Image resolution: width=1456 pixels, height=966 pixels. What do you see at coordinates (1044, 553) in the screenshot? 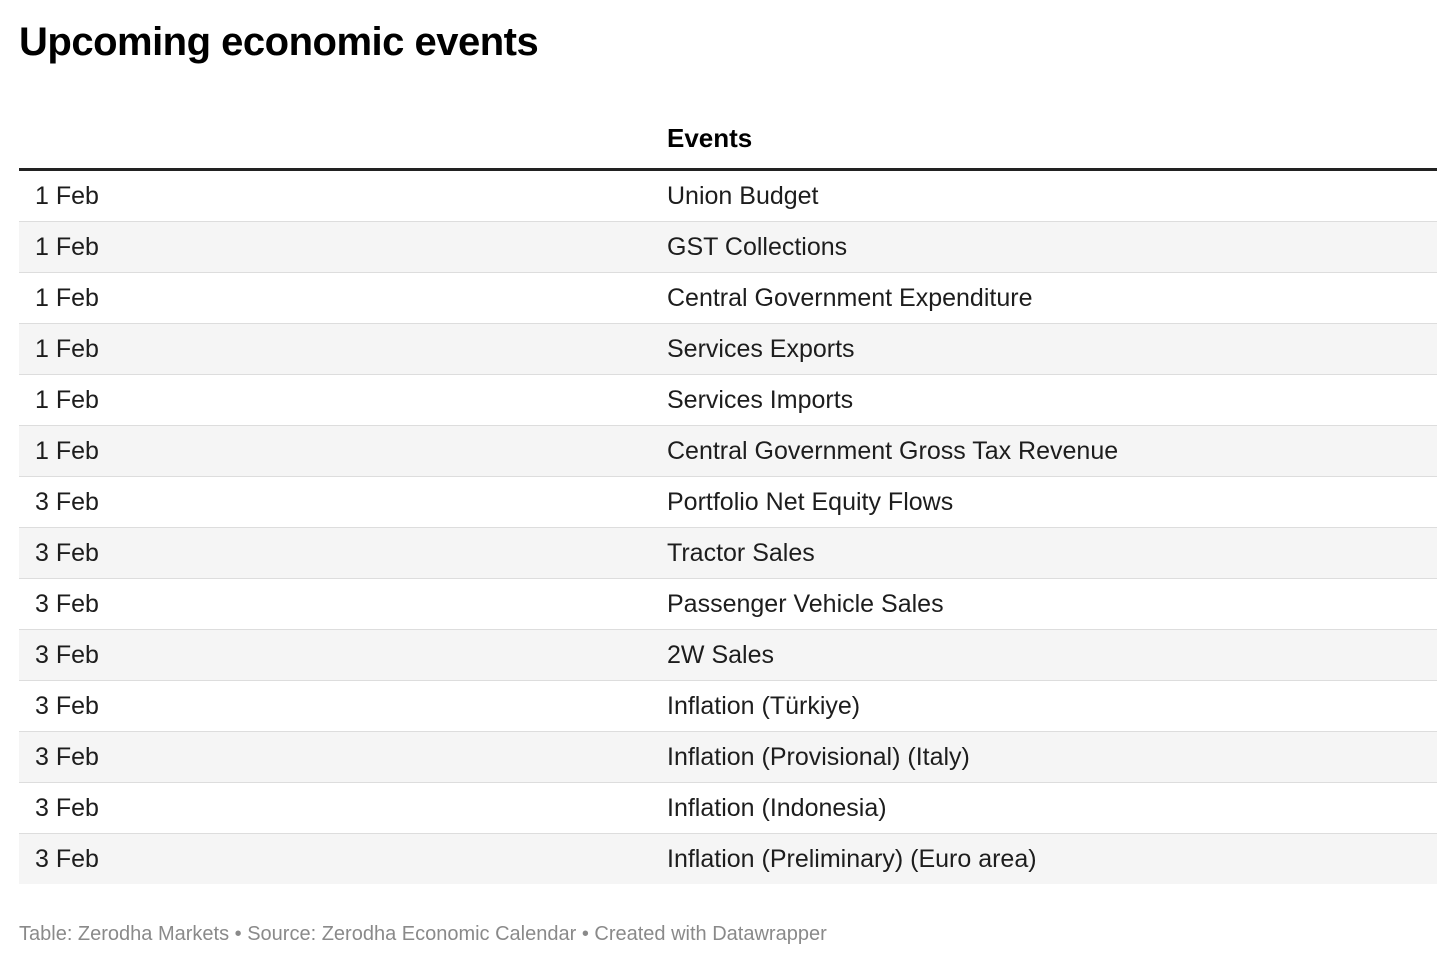
I see `cell-event: Tractor Sales` at bounding box center [1044, 553].